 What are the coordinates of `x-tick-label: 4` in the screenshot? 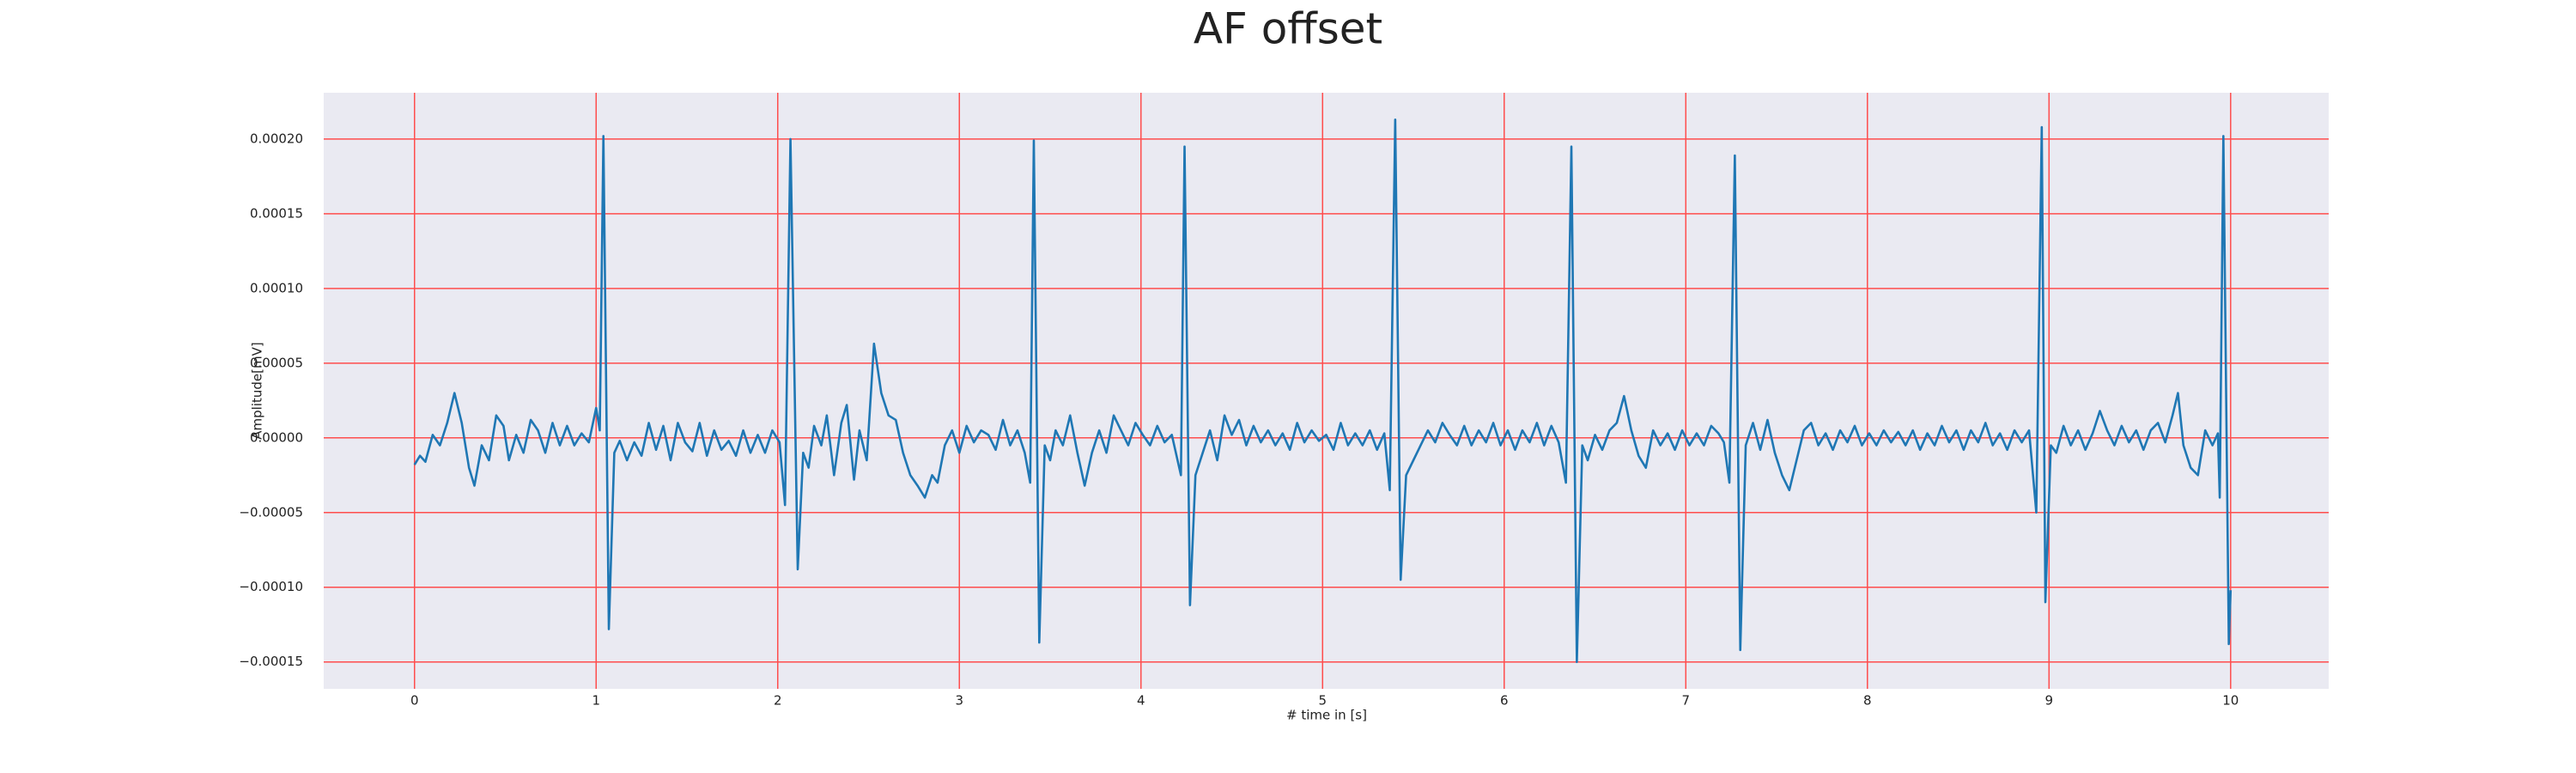 It's located at (1141, 701).